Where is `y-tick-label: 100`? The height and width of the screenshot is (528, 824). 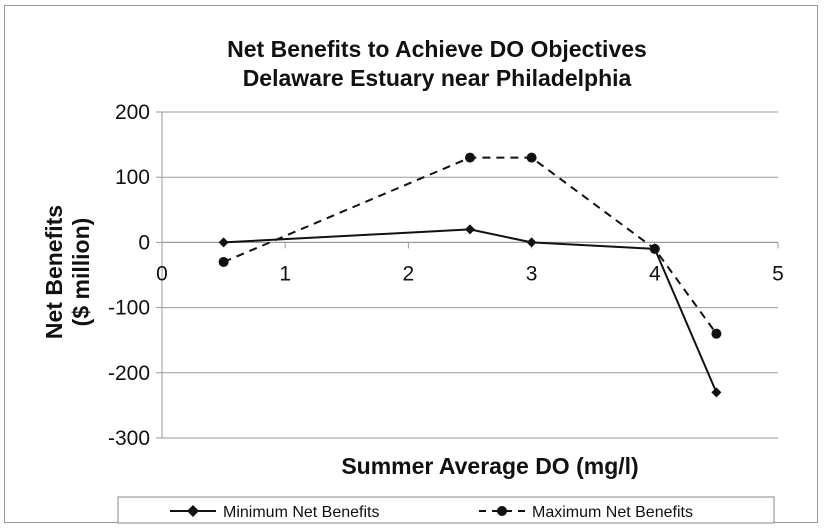 y-tick-label: 100 is located at coordinates (132, 177).